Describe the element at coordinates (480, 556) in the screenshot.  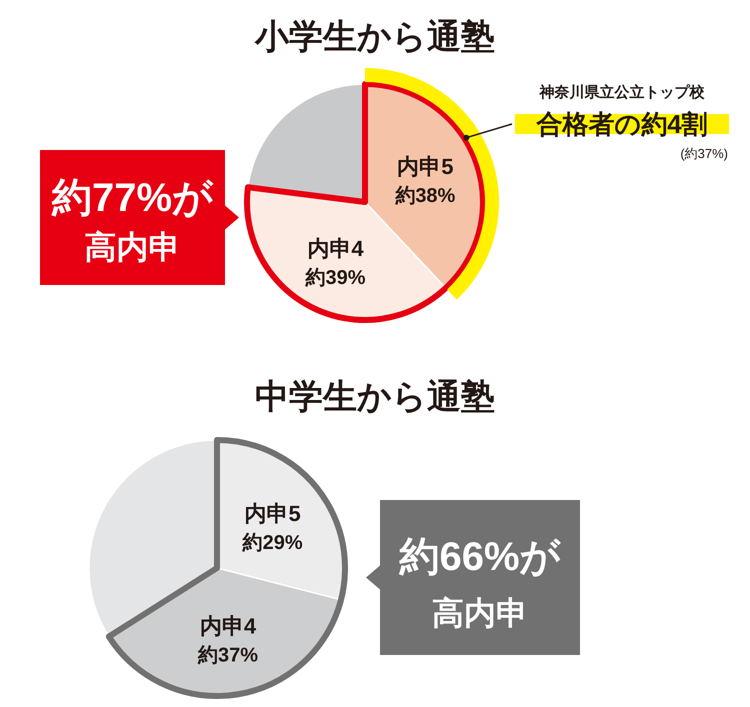
I see `text: 約66%が` at that location.